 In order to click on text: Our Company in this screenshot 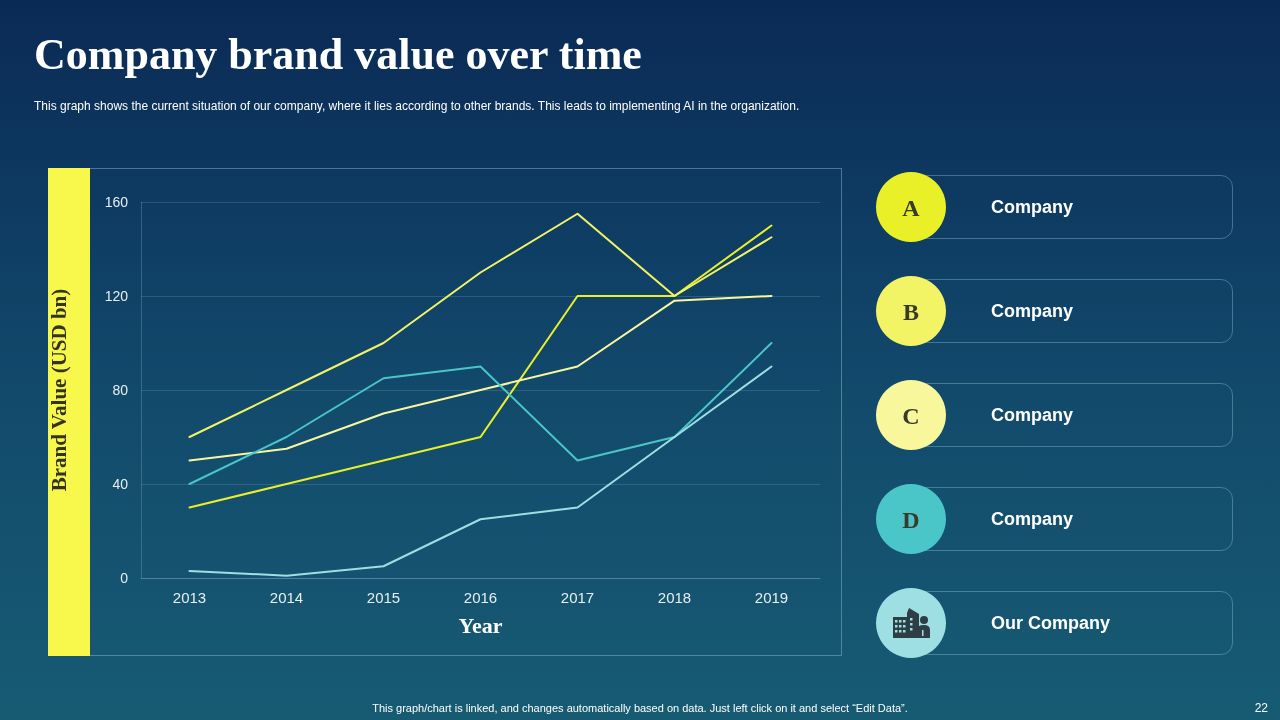, I will do `click(1051, 623)`.